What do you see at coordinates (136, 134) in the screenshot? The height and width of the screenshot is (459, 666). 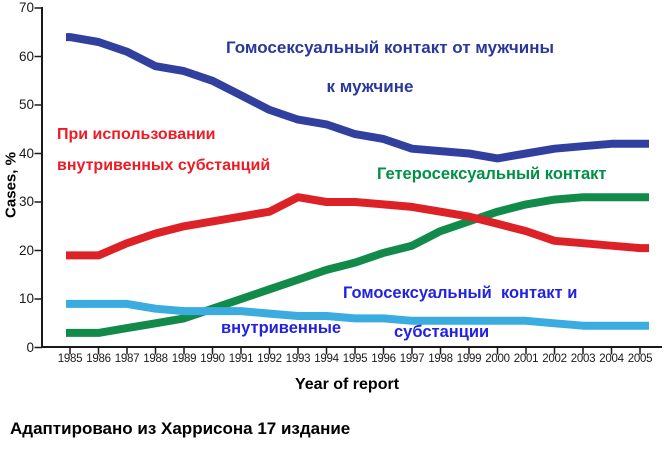 I see `annotation-idu-line1: При использовании` at bounding box center [136, 134].